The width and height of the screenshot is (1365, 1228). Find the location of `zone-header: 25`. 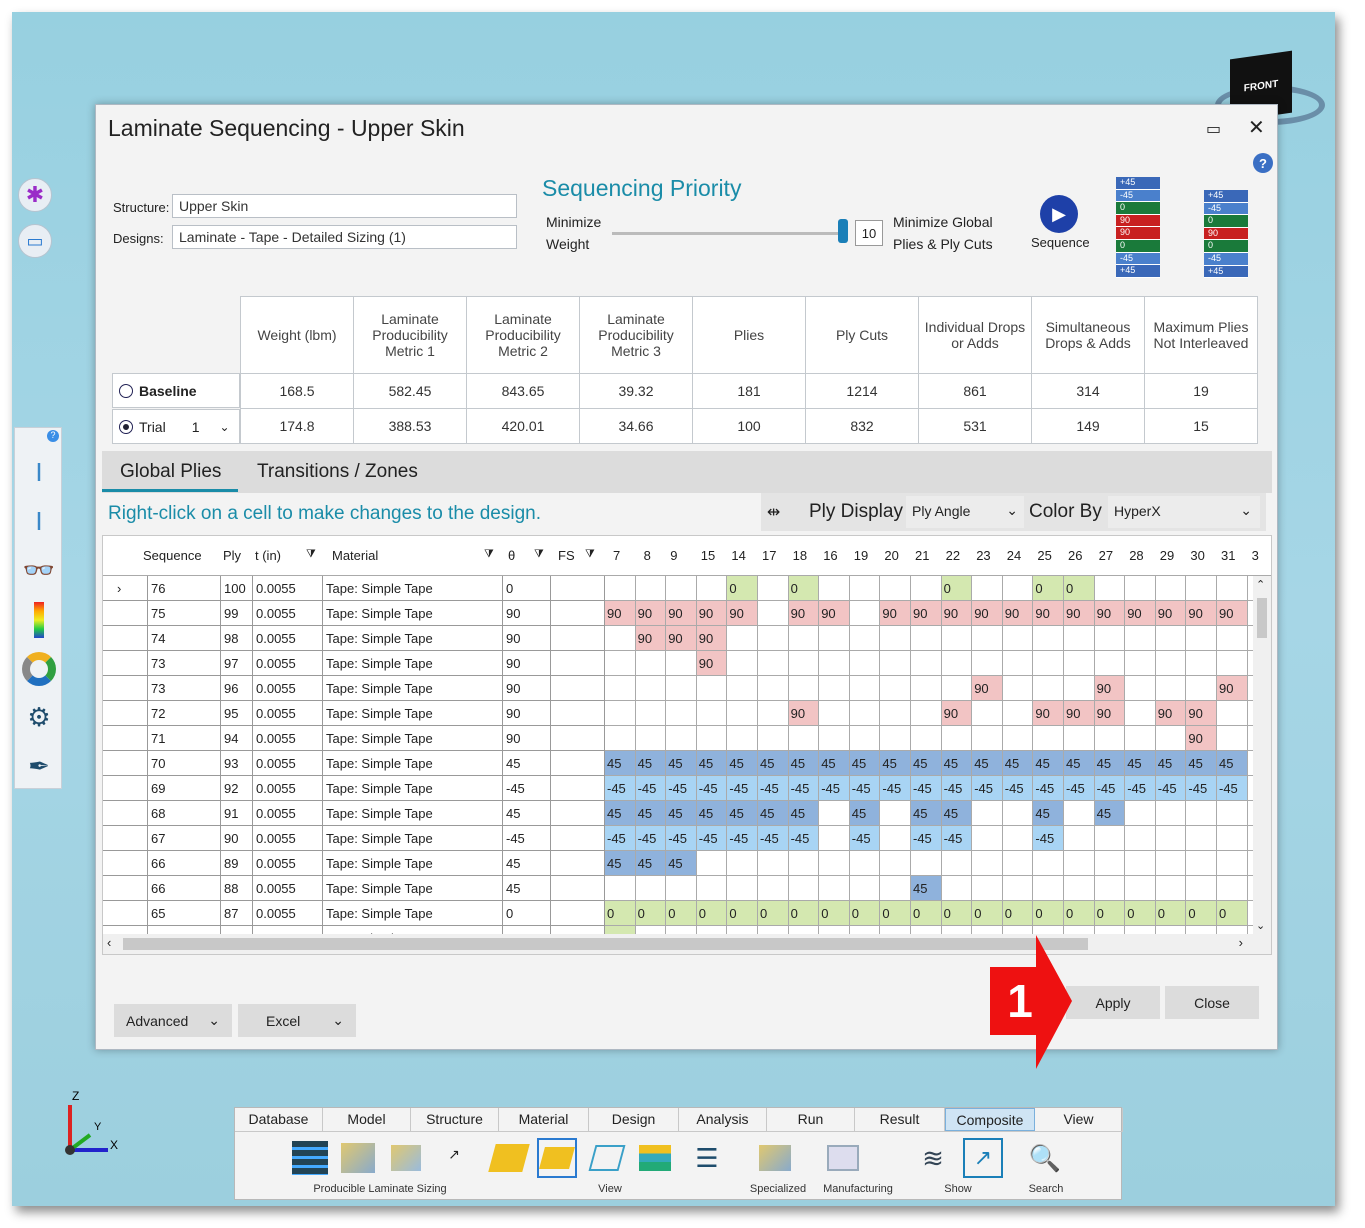

zone-header: 25 is located at coordinates (1044, 555).